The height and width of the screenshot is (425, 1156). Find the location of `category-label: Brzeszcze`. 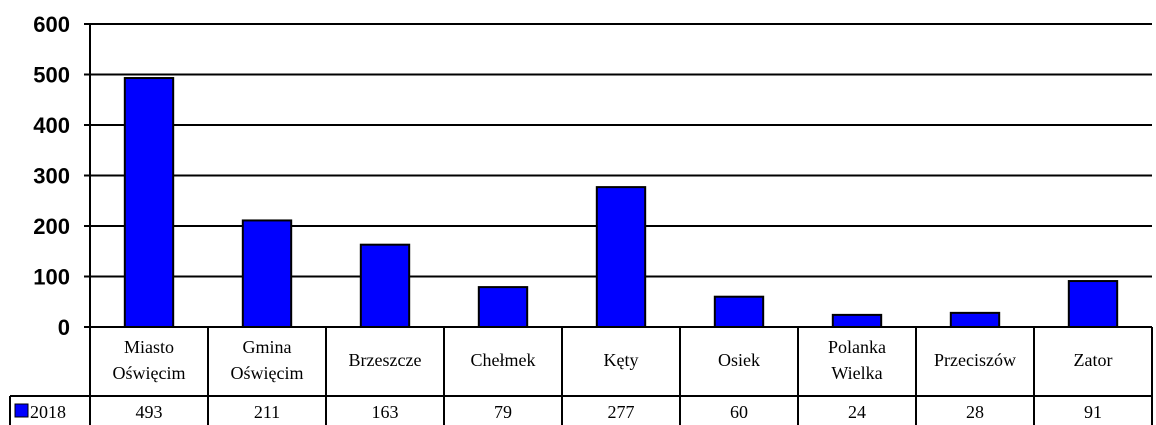

category-label: Brzeszcze is located at coordinates (385, 360).